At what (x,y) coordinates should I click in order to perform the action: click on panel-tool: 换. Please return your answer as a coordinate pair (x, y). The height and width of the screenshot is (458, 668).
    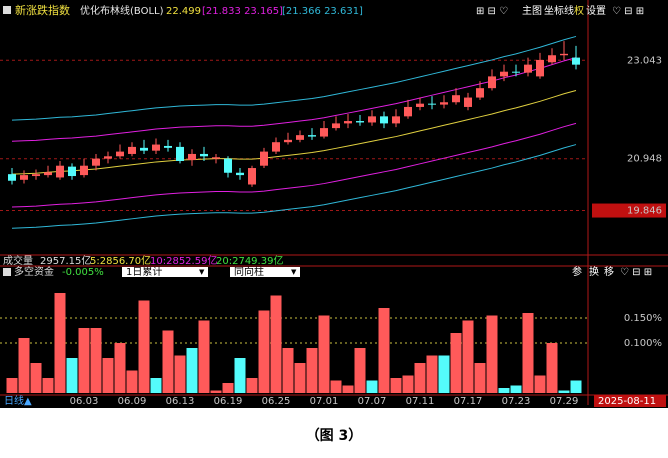
    Looking at the image, I should click on (594, 271).